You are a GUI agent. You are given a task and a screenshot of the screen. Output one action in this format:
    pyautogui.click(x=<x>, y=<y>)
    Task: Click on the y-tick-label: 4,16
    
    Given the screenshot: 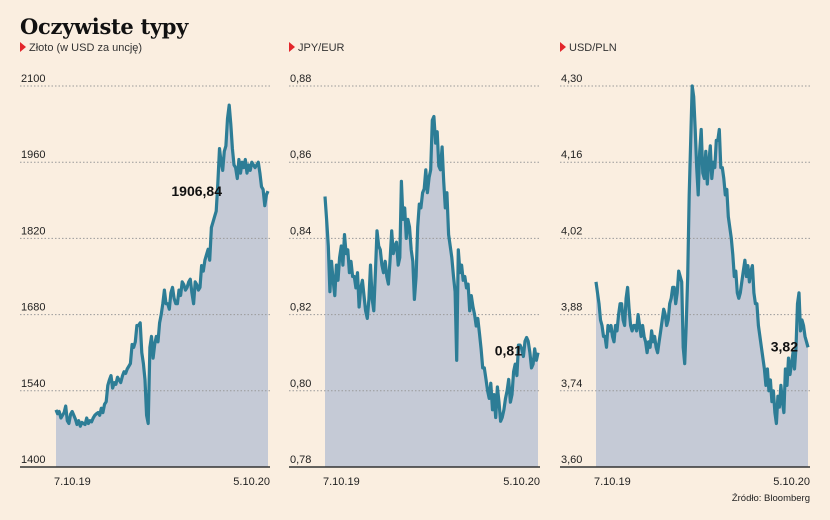 What is the action you would take?
    pyautogui.click(x=571, y=155)
    